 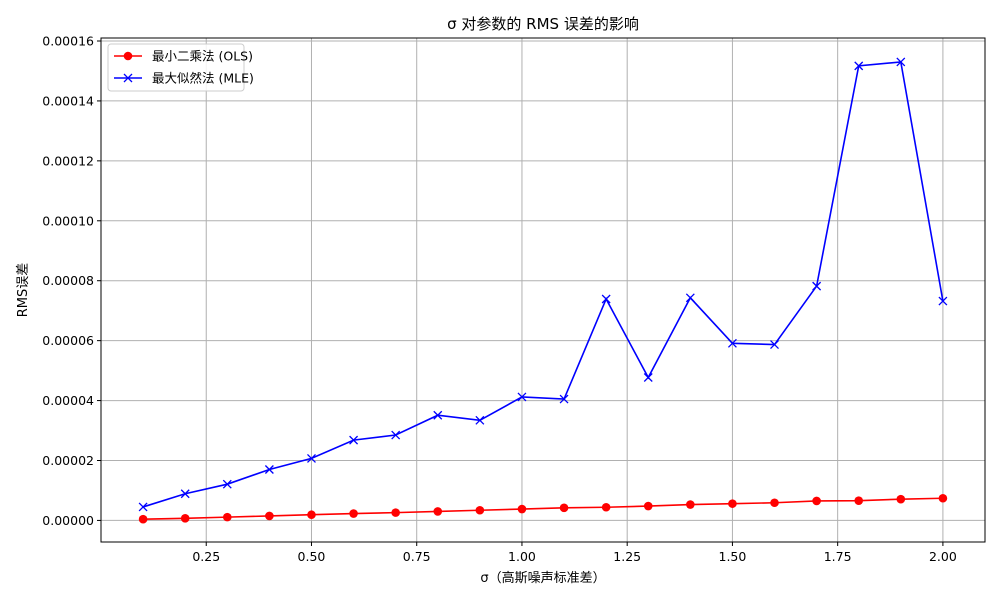 What do you see at coordinates (943, 556) in the screenshot?
I see `x-tick-label: 2.00` at bounding box center [943, 556].